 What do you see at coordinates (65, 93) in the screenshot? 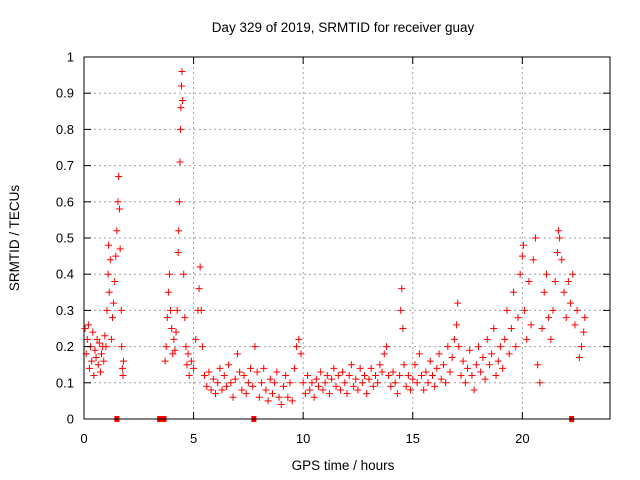
I see `y-tick-label: 0.9` at bounding box center [65, 93].